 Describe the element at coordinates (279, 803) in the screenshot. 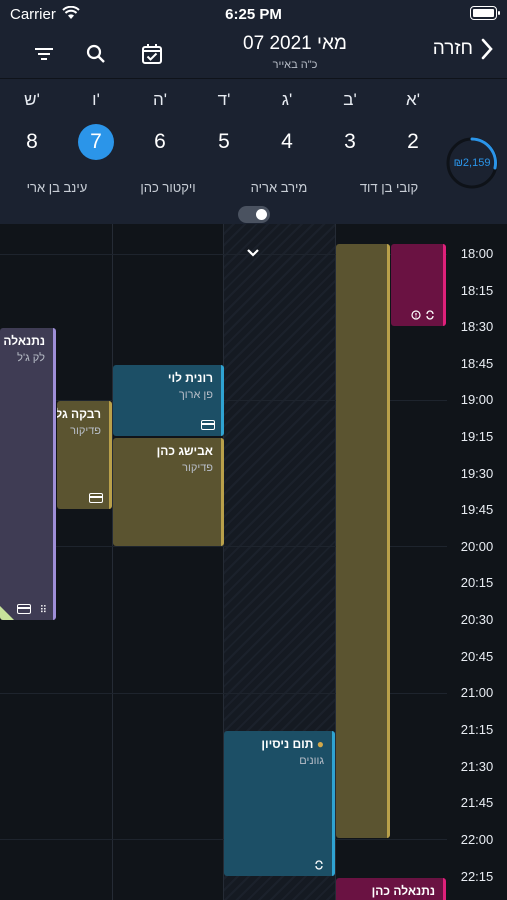

I see `appointment-block: תום ניסיון ● גוונים` at that location.